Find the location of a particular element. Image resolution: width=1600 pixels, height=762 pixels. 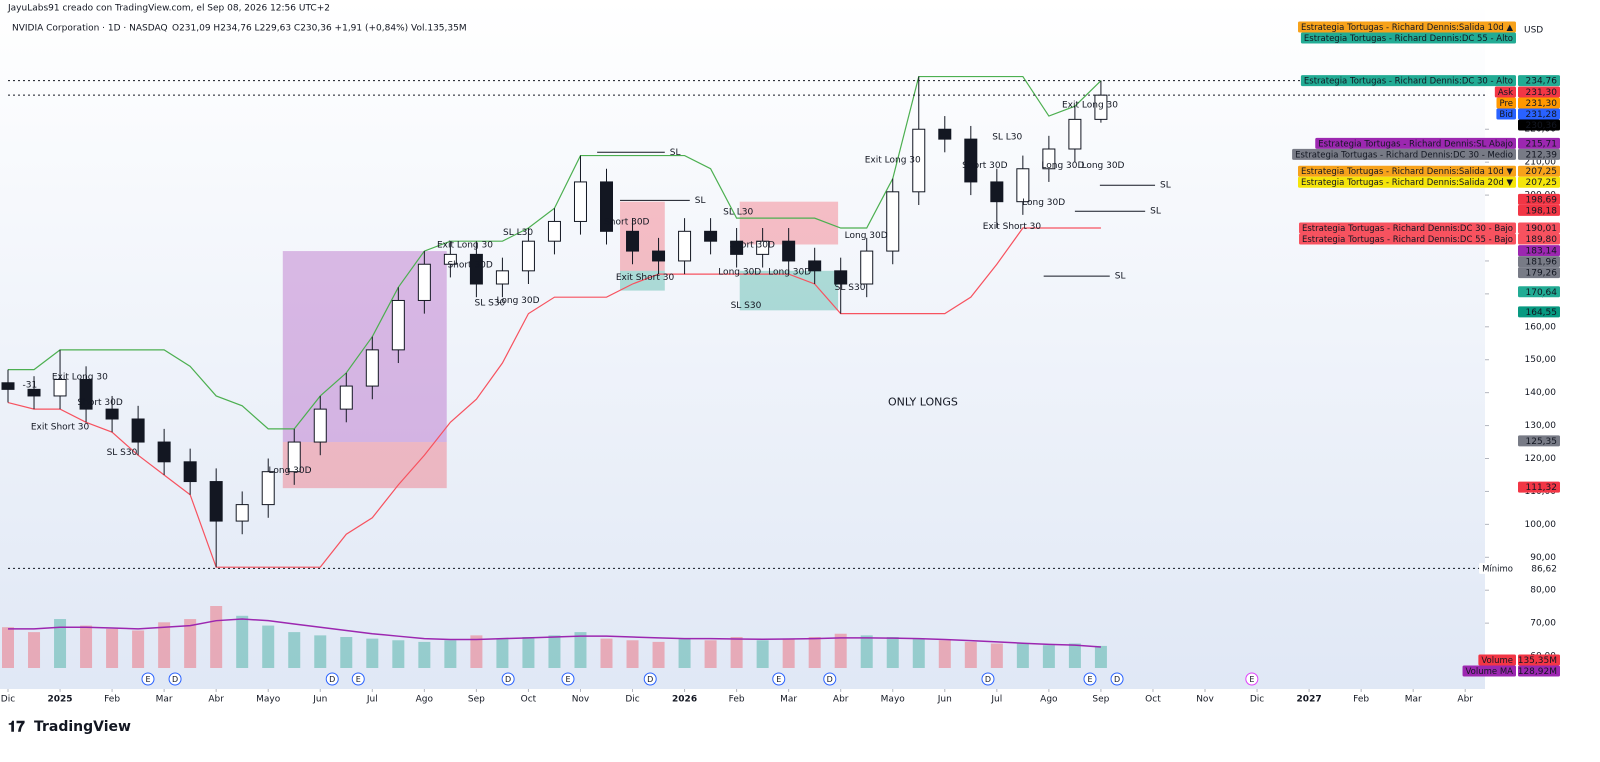

annotation: -31 is located at coordinates (30, 386).